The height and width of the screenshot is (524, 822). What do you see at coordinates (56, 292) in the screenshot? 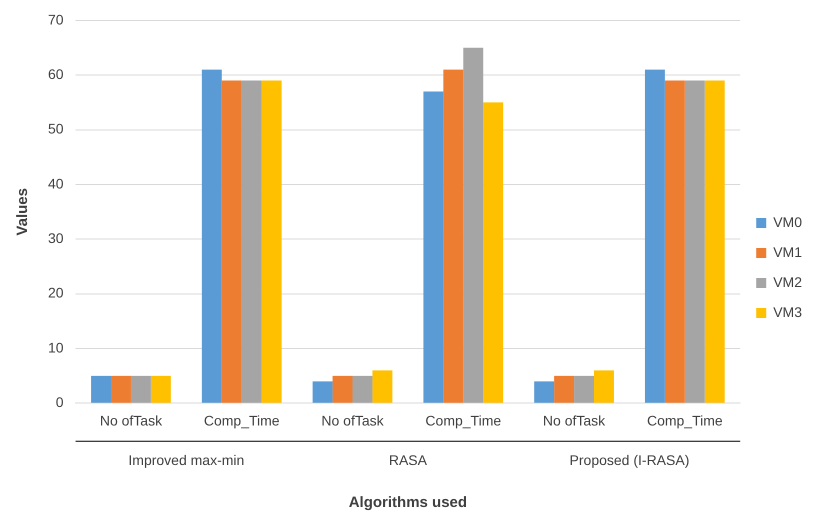
I see `y-tick-label: 20` at bounding box center [56, 292].